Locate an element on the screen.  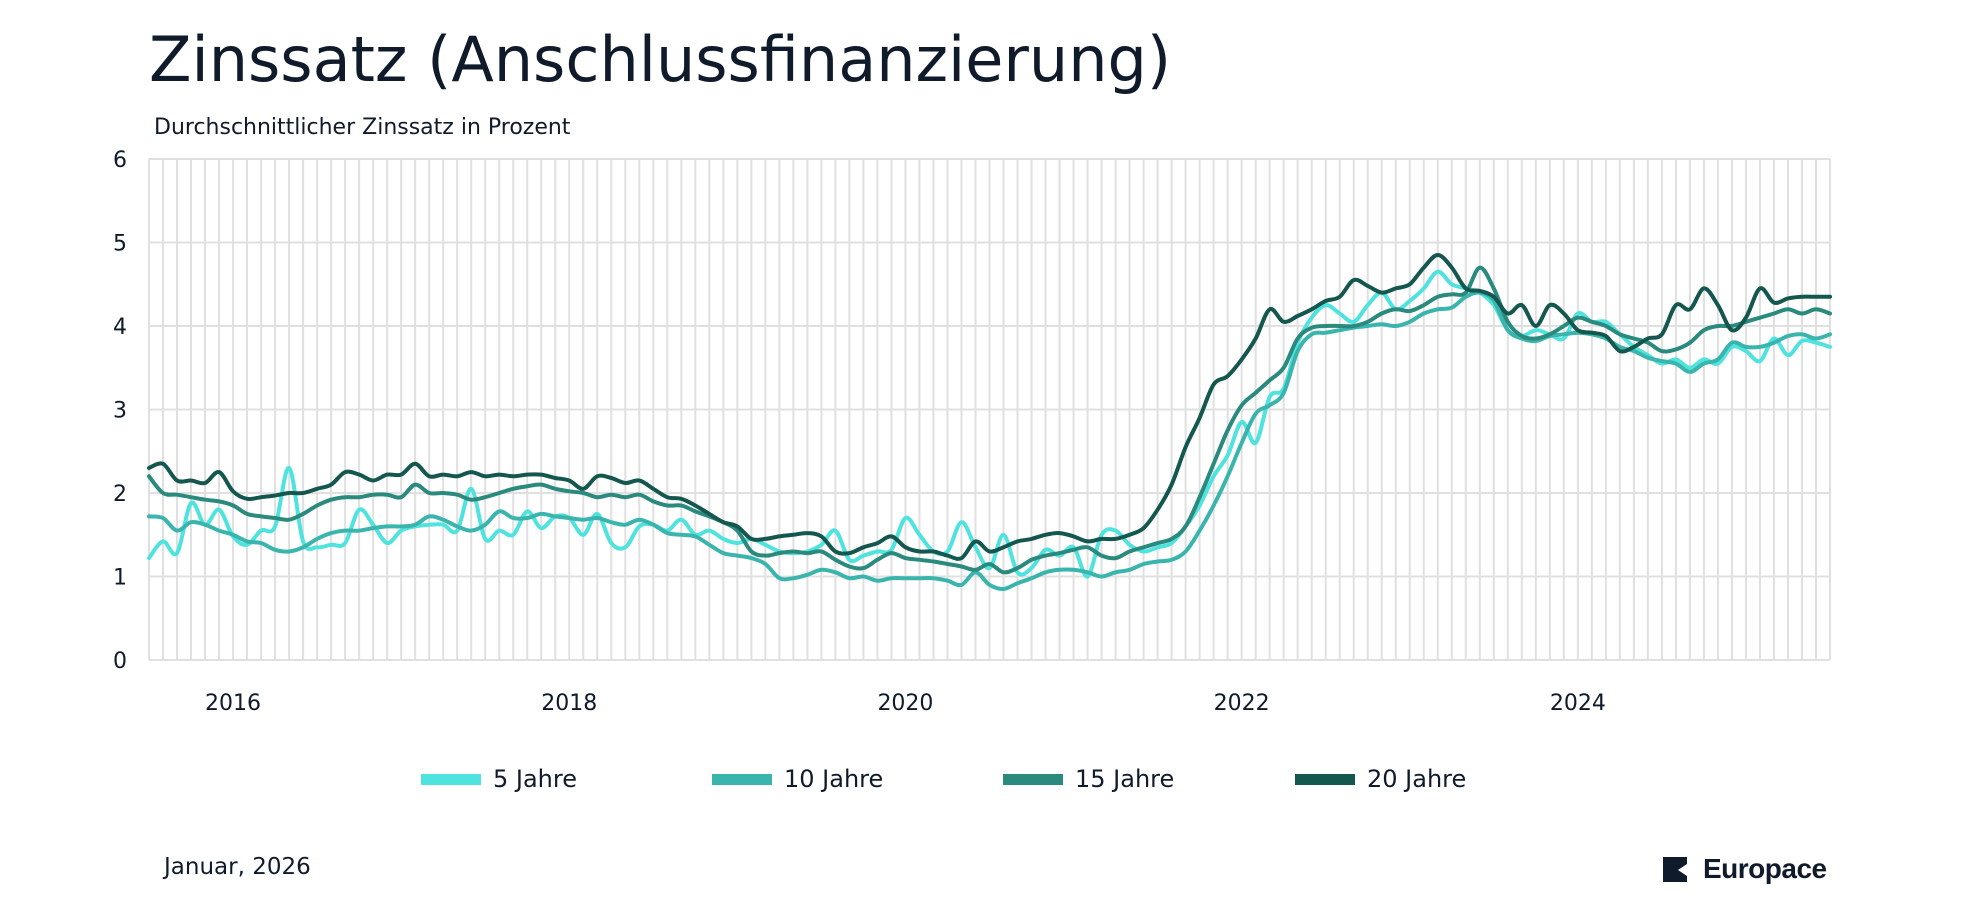
y-tick-label: 2 is located at coordinates (120, 494).